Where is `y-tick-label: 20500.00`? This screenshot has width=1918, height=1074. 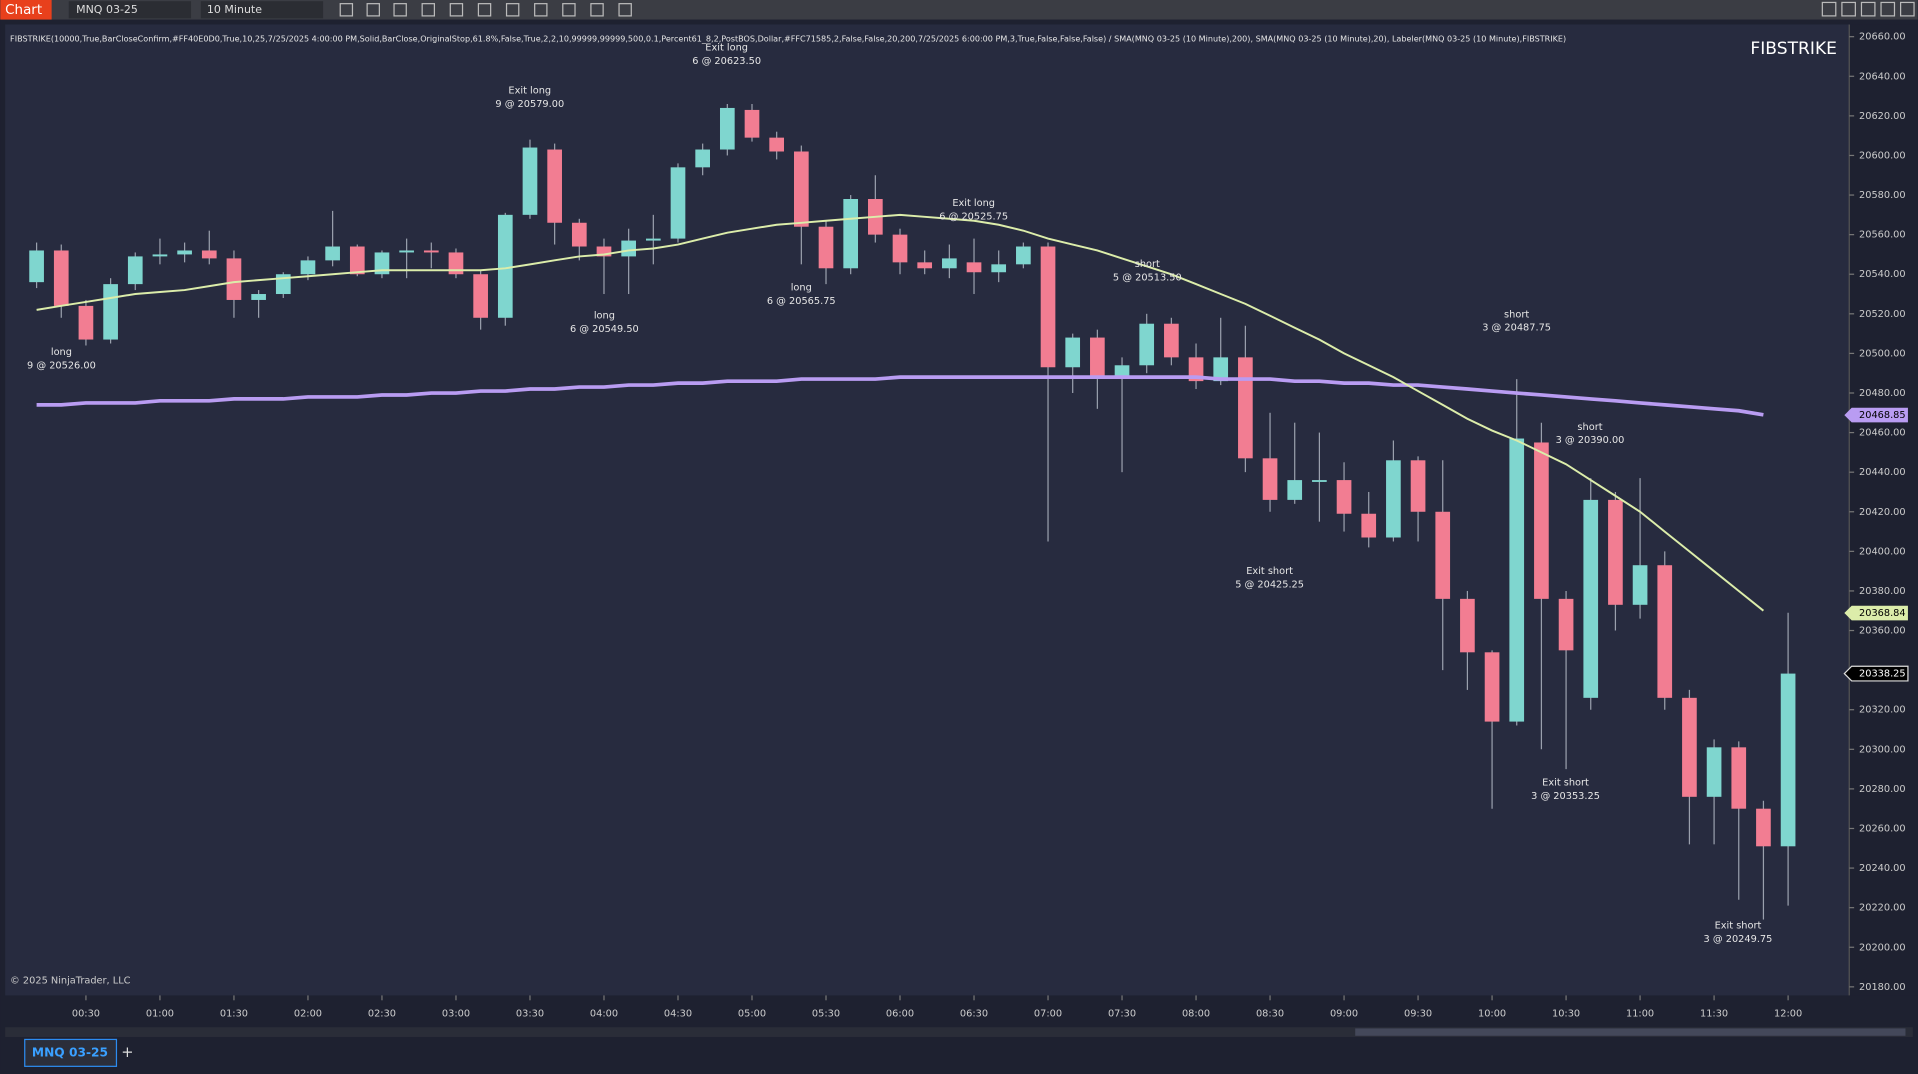
y-tick-label: 20500.00 is located at coordinates (1882, 353).